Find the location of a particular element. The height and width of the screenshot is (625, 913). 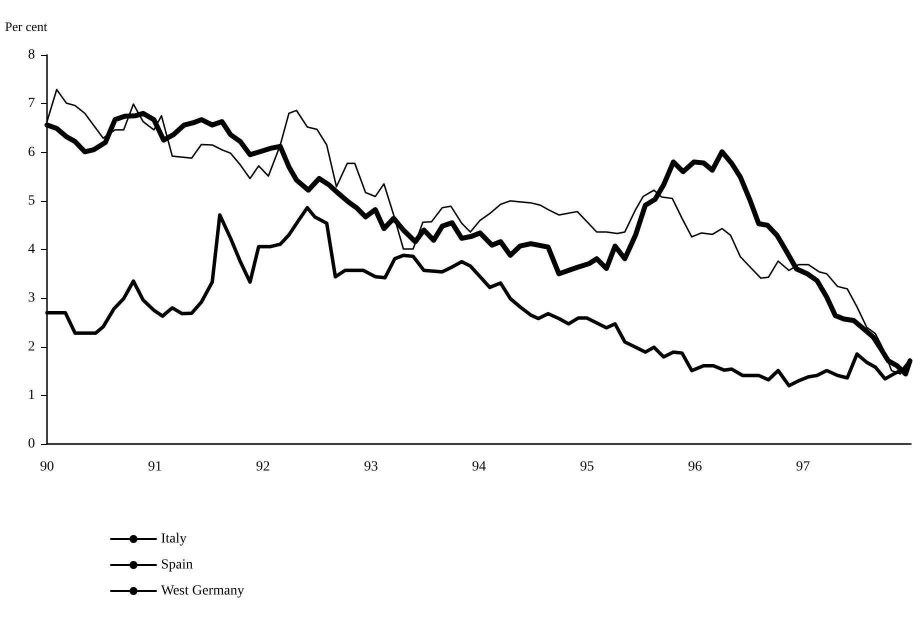

y-tick-label: 5 is located at coordinates (31, 200).